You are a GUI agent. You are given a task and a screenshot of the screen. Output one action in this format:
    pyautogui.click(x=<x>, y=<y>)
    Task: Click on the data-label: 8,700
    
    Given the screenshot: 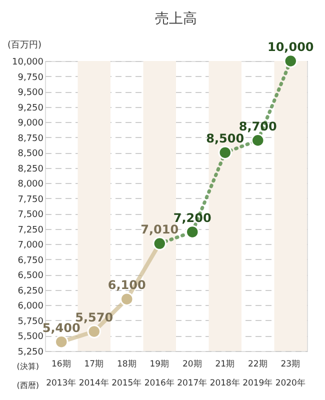 What is the action you would take?
    pyautogui.click(x=257, y=126)
    